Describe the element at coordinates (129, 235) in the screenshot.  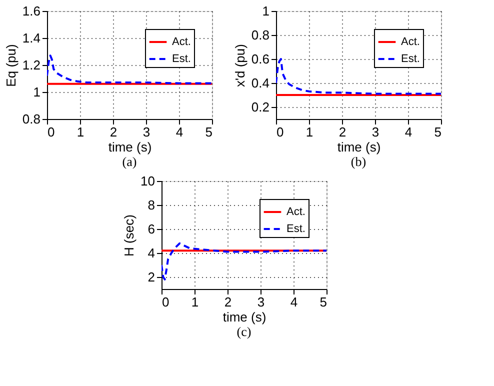
I see `y-axis-title: H (sec)` at that location.